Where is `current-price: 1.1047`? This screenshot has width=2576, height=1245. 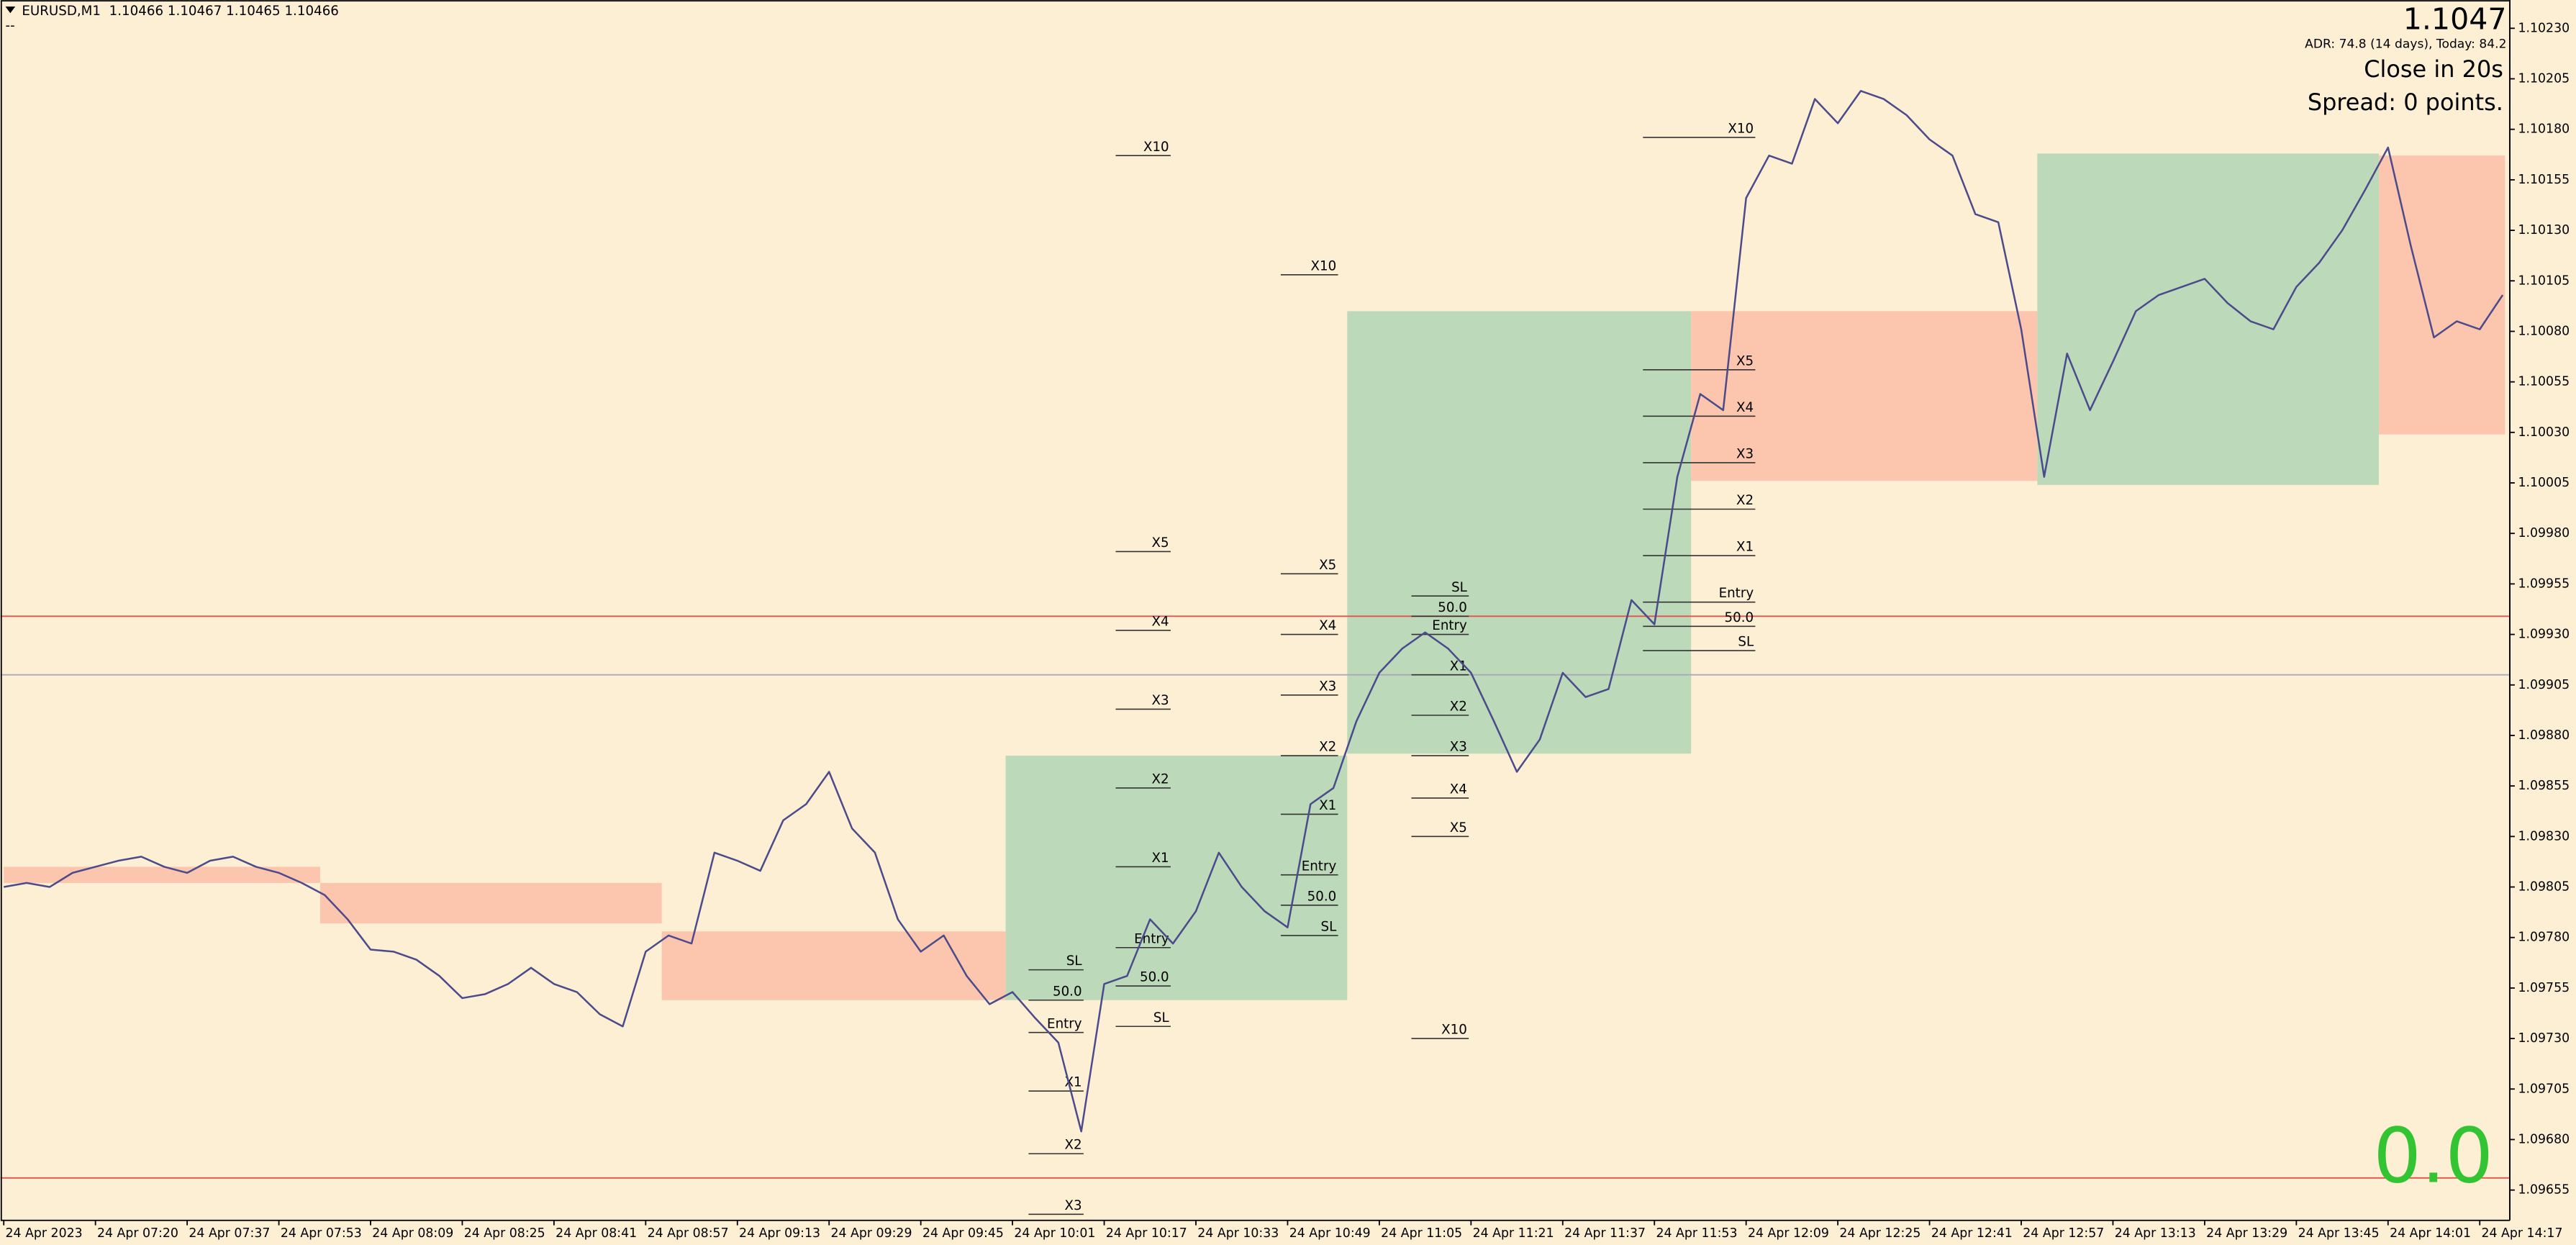 current-price: 1.1047 is located at coordinates (2455, 19).